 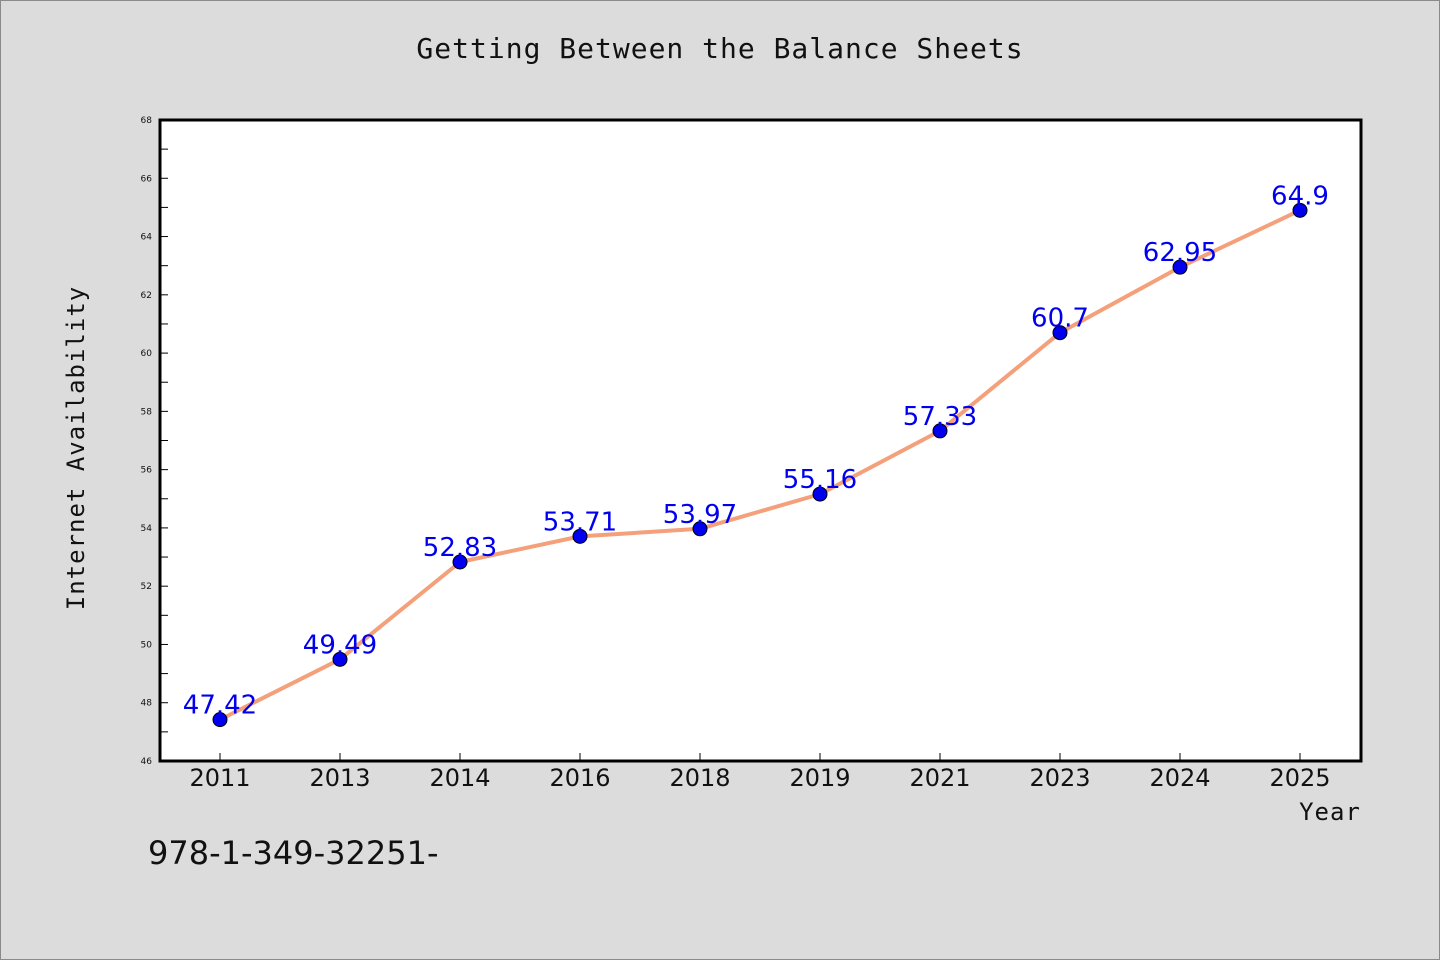 I want to click on y-axis: 46 48 50 52 54 56 58 60 62 64 66 68, so click(x=154, y=441).